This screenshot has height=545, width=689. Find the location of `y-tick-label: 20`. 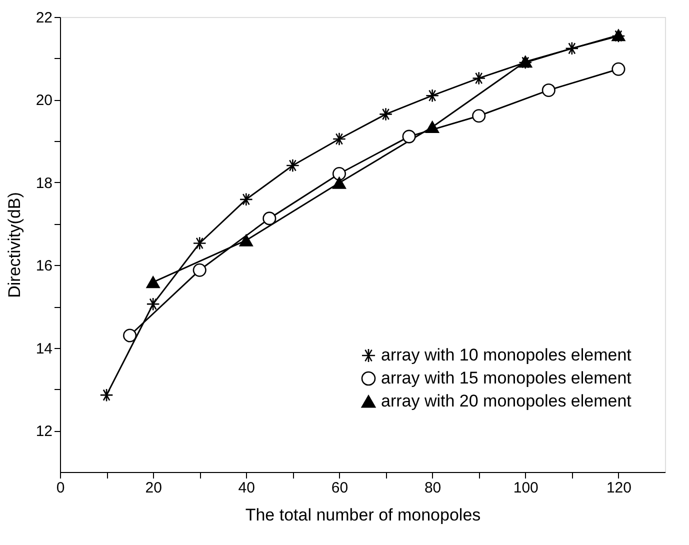

y-tick-label: 20 is located at coordinates (44, 101).